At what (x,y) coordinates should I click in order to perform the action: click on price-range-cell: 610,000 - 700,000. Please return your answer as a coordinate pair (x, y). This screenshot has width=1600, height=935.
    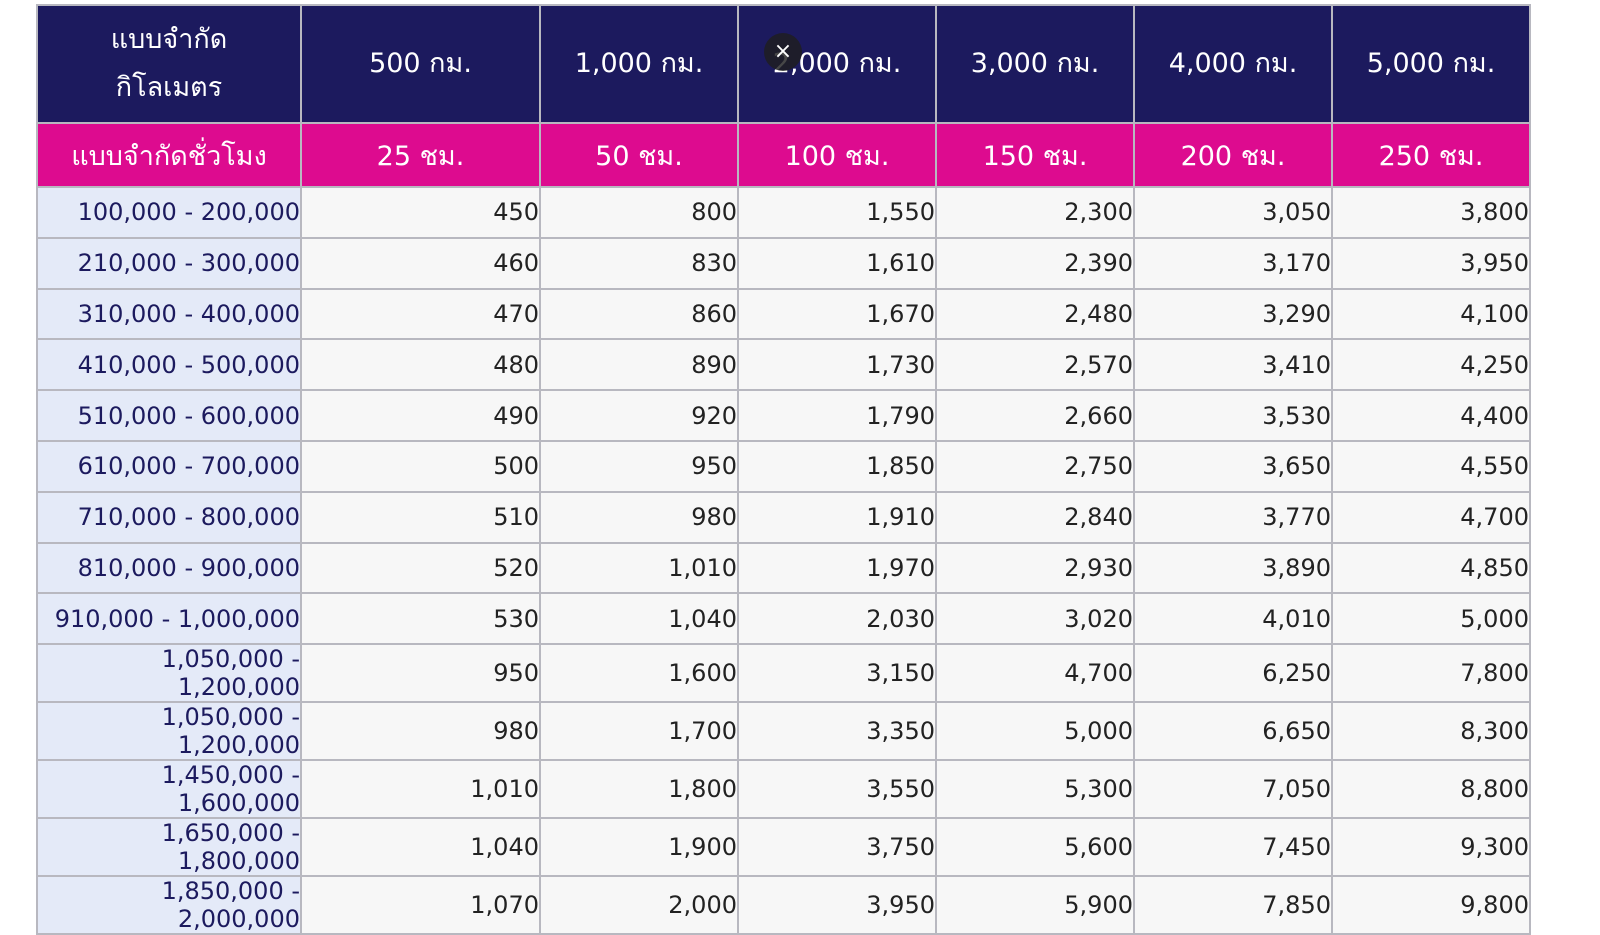
    Looking at the image, I should click on (169, 466).